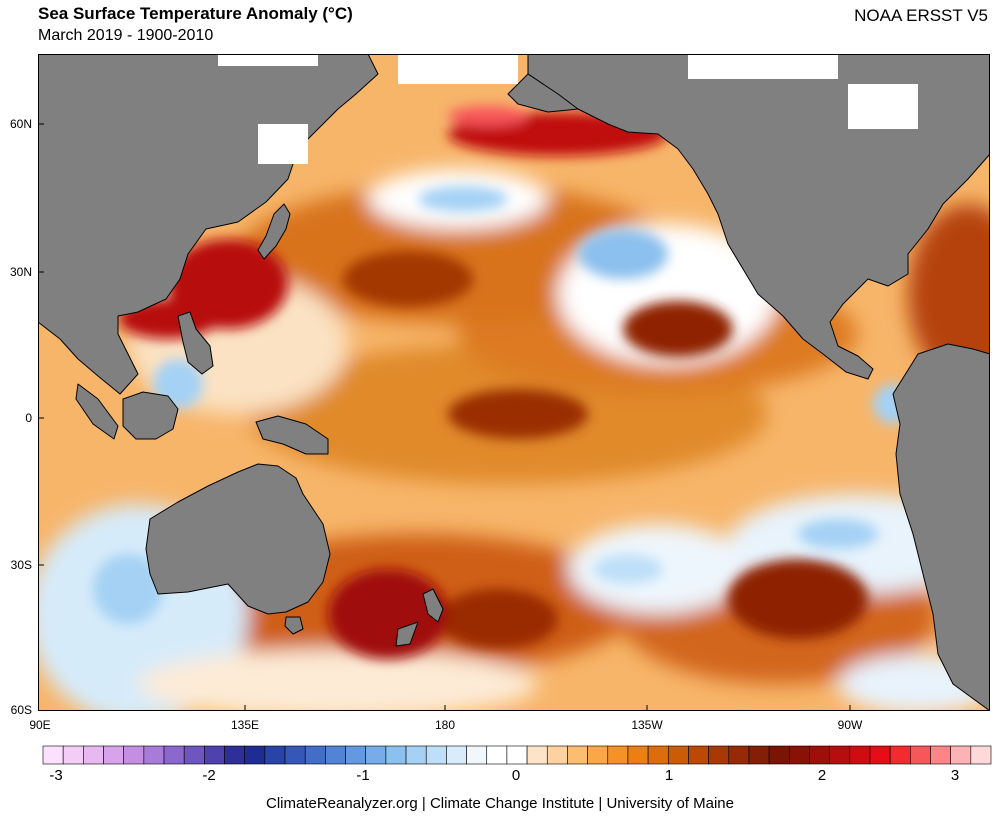 This screenshot has height=819, width=1000. Describe the element at coordinates (850, 725) in the screenshot. I see `lon-label-90w: 90W` at that location.